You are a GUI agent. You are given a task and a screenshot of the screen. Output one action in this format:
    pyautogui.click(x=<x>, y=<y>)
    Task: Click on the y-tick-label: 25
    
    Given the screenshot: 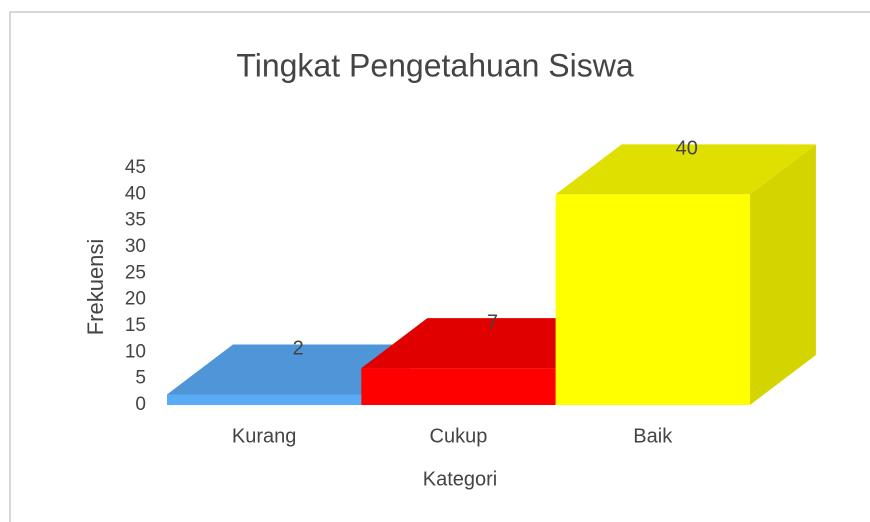 What is the action you would take?
    pyautogui.click(x=135, y=272)
    